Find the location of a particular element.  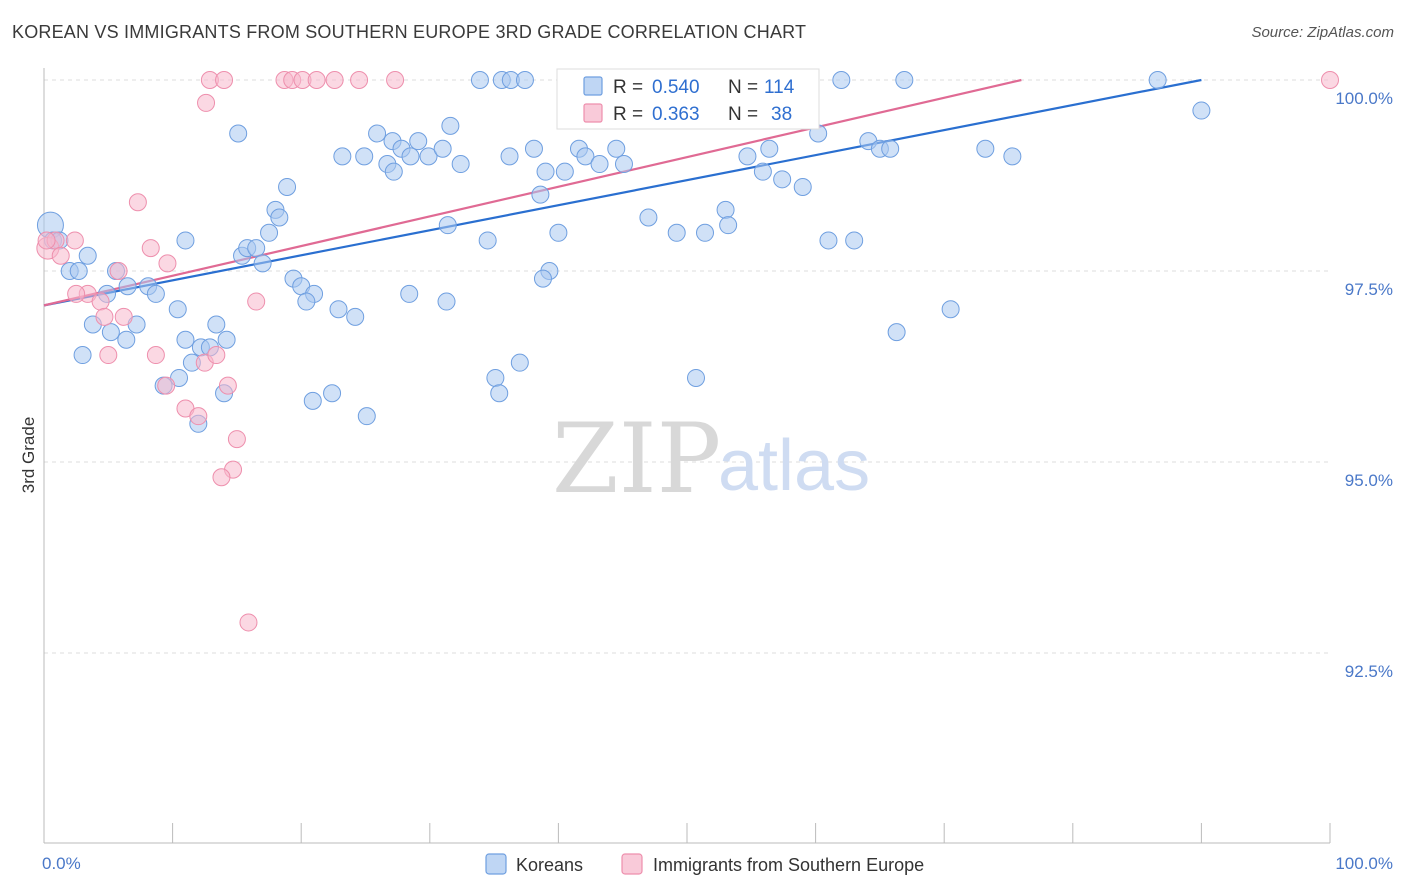

stats-n-value-southern-europe: 38 is located at coordinates (781, 114).